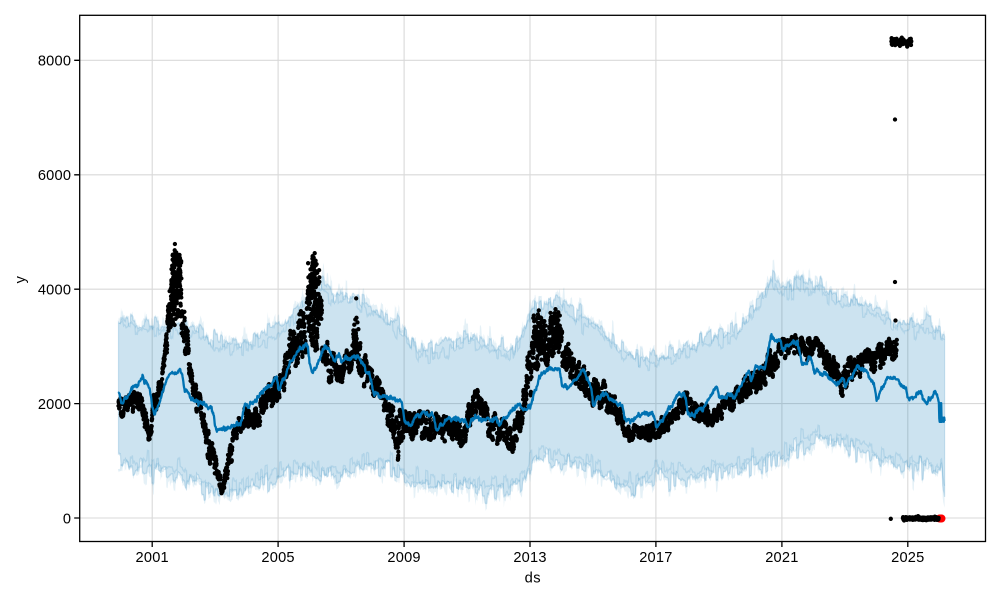  What do you see at coordinates (152, 558) in the screenshot?
I see `svg-text: 2001` at bounding box center [152, 558].